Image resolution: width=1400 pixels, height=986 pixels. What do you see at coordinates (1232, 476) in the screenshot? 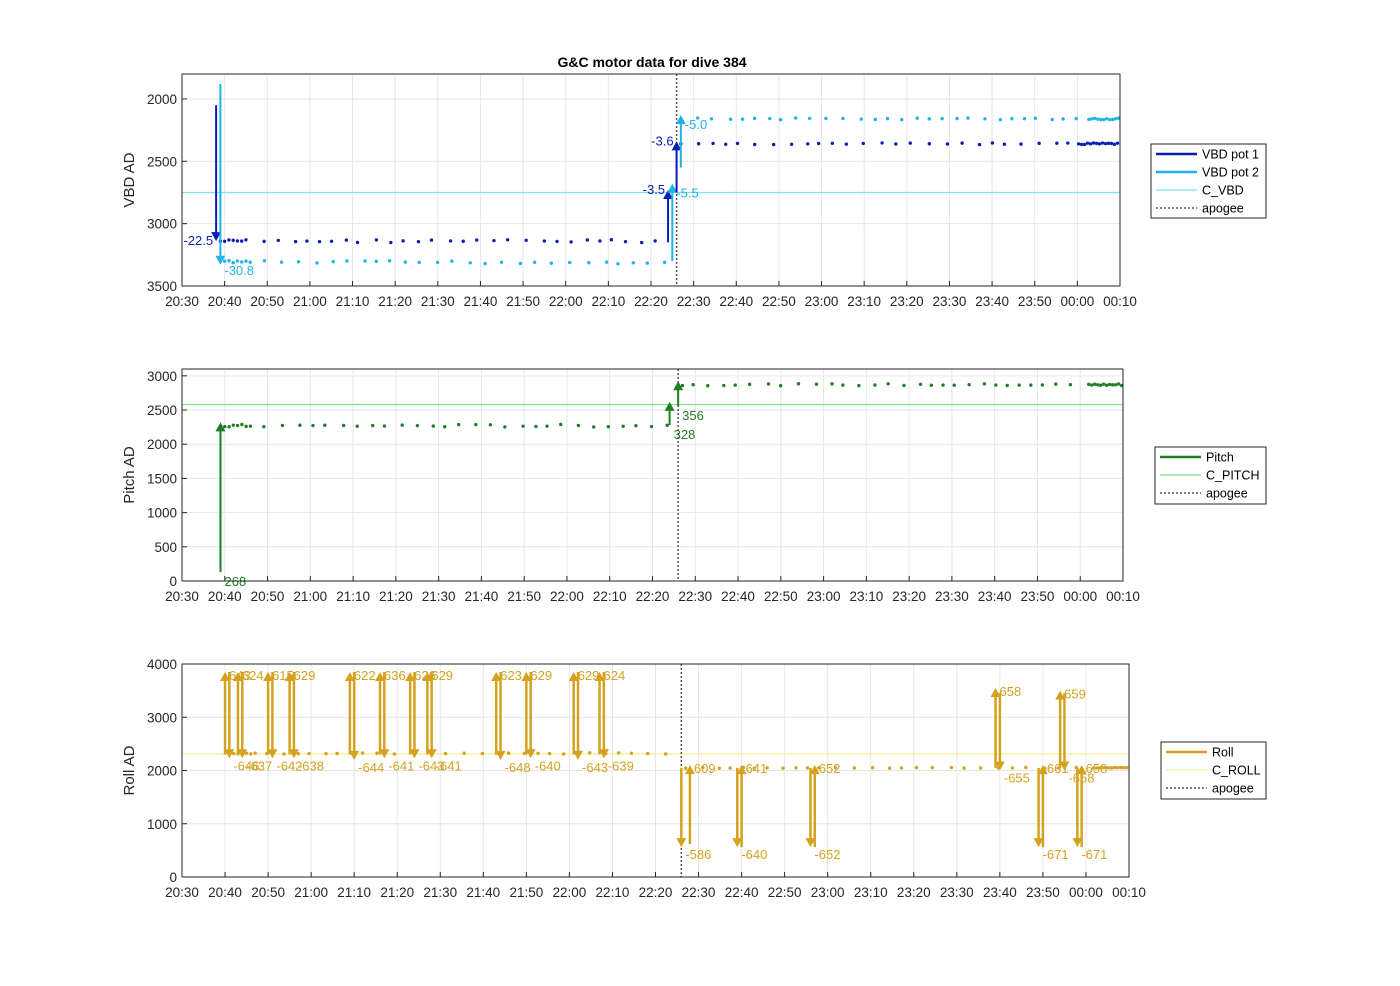
I see `legend-label: C_PITCH` at bounding box center [1232, 476].